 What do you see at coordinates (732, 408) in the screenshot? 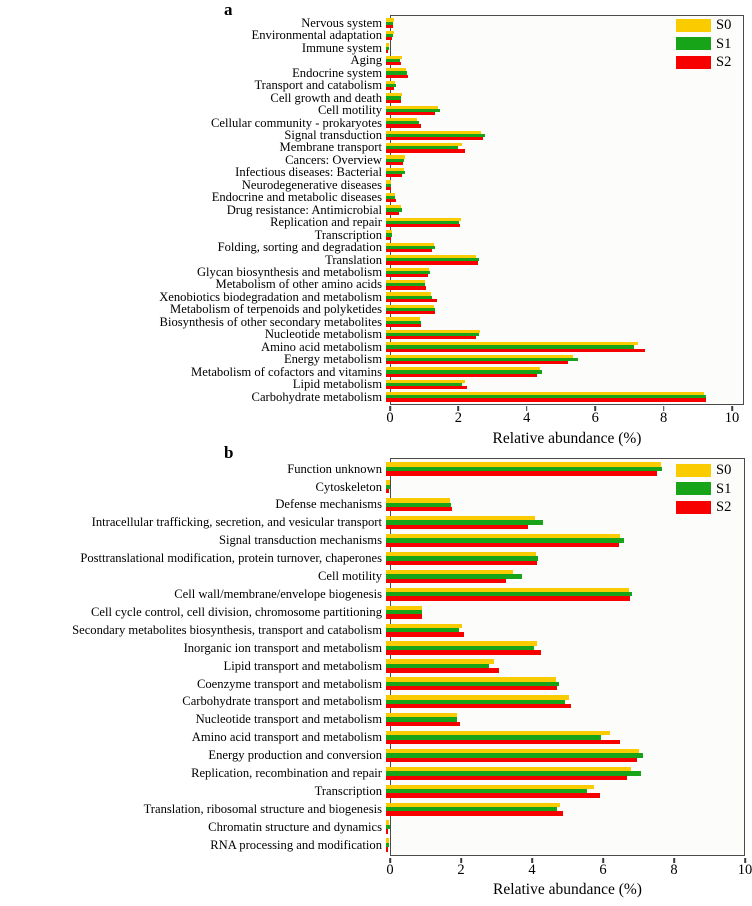
I see `x-axis-tick-mark` at bounding box center [732, 408].